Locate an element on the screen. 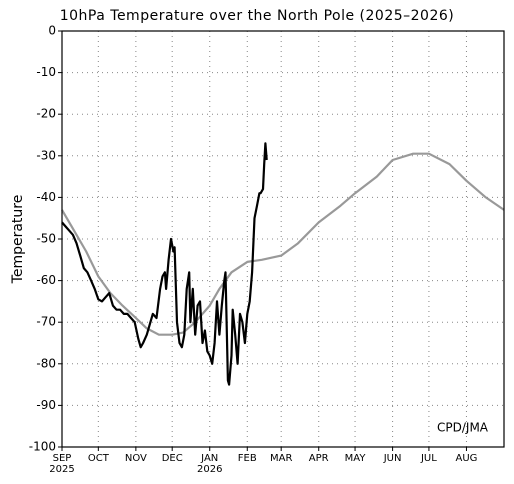  x-tick-label: MAR is located at coordinates (281, 458).